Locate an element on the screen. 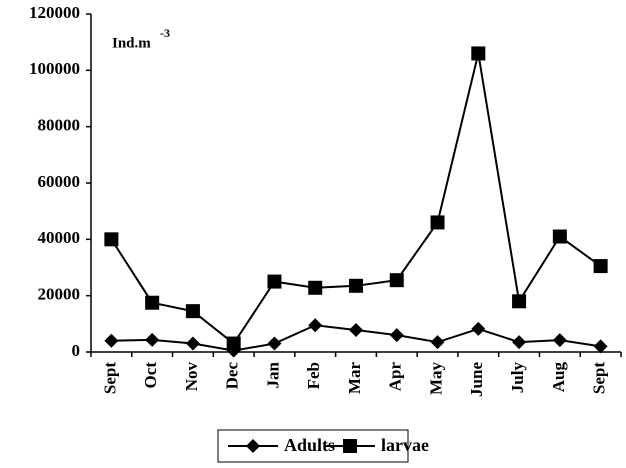  x-tick-label: July is located at coordinates (517, 378).